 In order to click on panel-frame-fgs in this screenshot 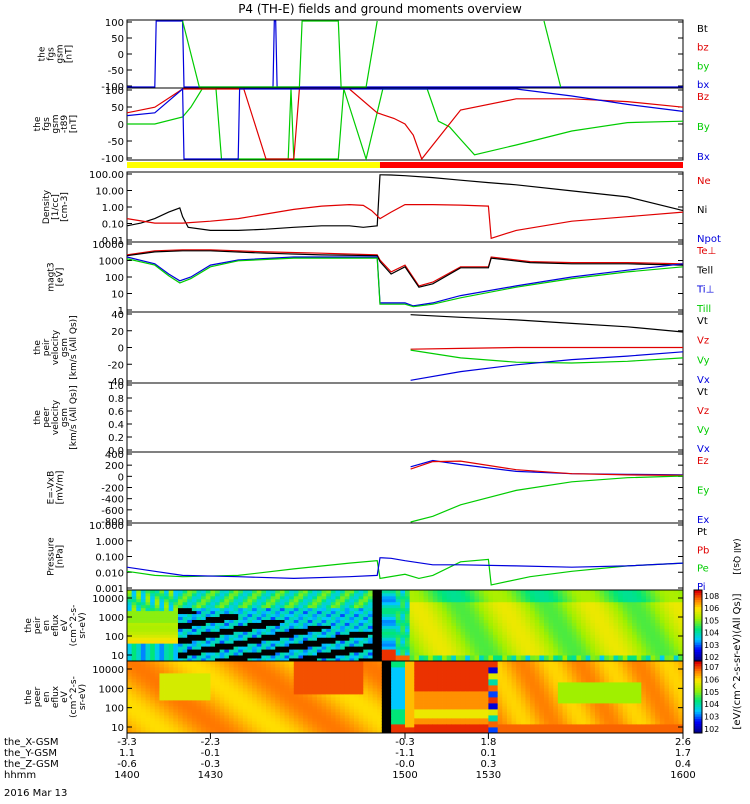, I will do `click(405, 54)`.